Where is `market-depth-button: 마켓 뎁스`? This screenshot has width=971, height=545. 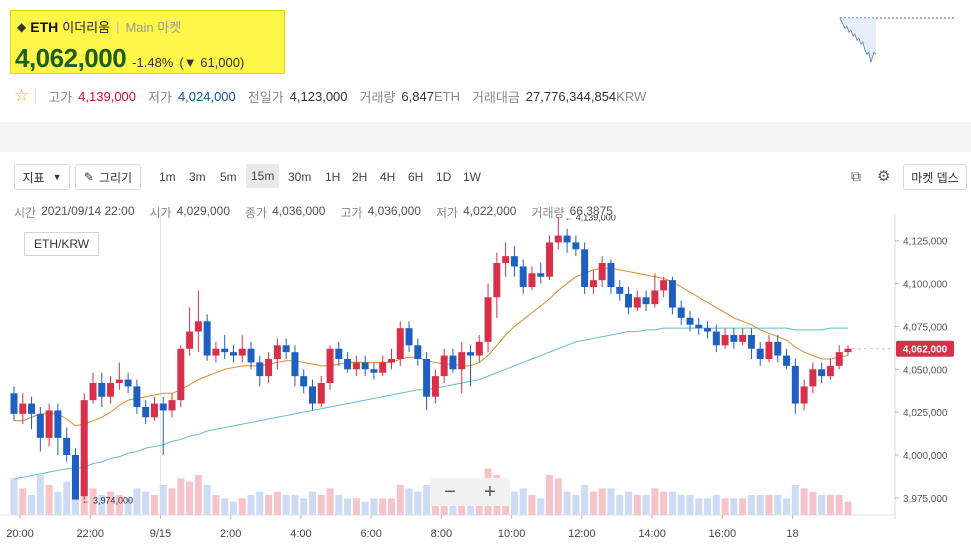 market-depth-button: 마켓 뎁스 is located at coordinates (935, 177).